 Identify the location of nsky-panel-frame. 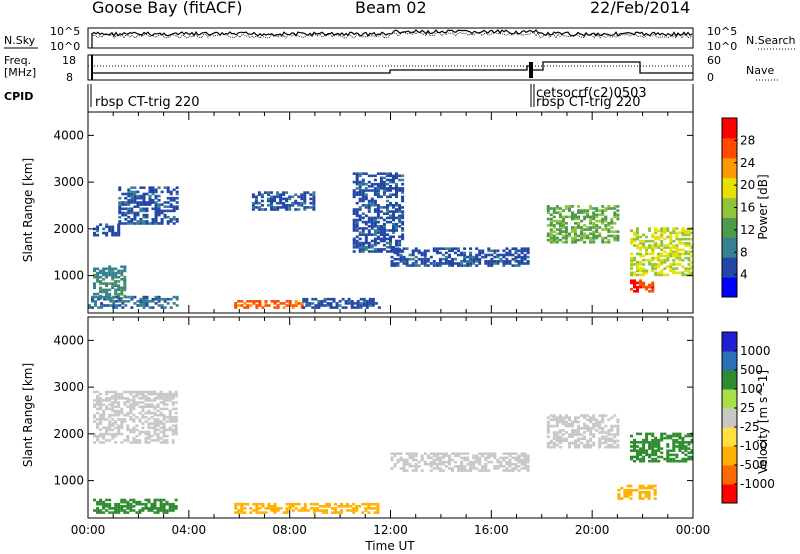
(390, 38).